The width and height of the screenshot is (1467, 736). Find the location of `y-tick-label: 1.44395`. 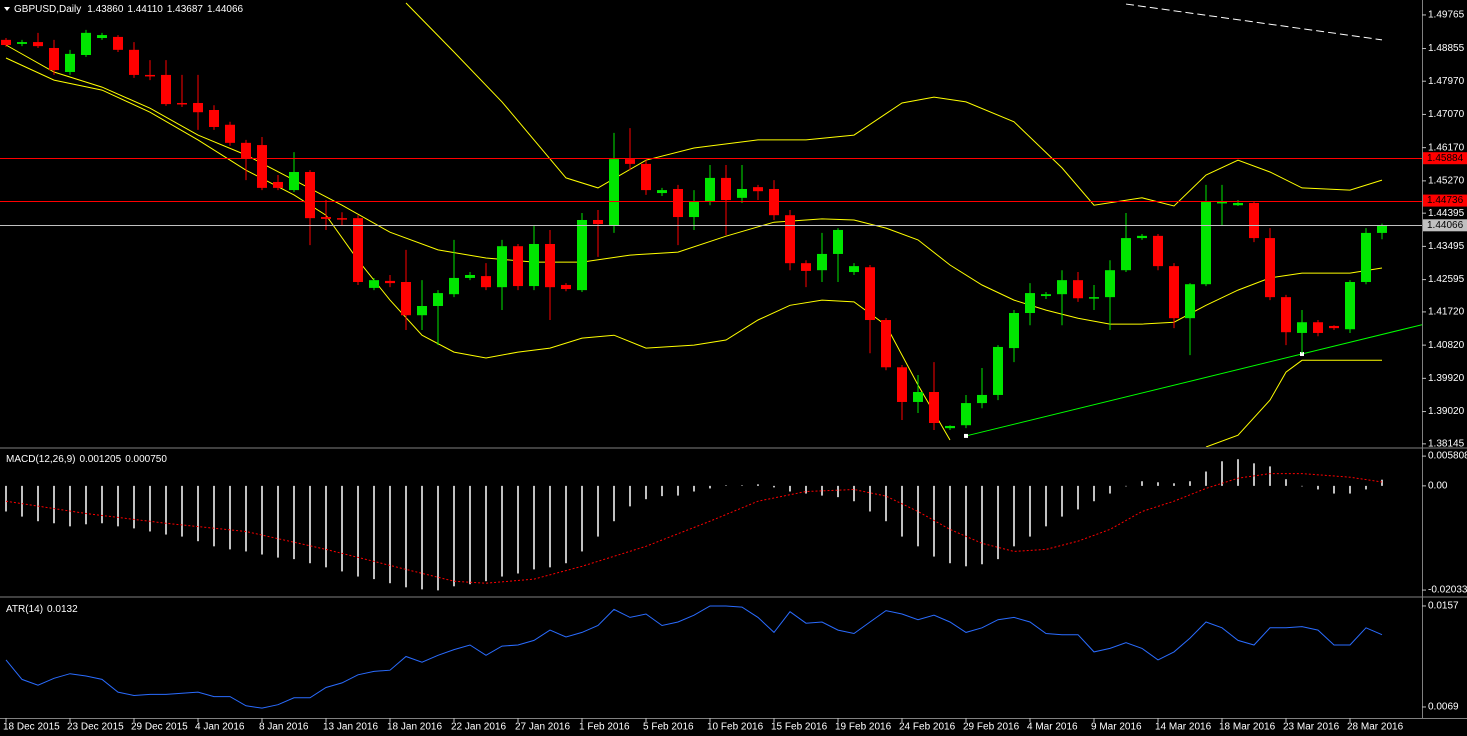

y-tick-label: 1.44395 is located at coordinates (1446, 213).